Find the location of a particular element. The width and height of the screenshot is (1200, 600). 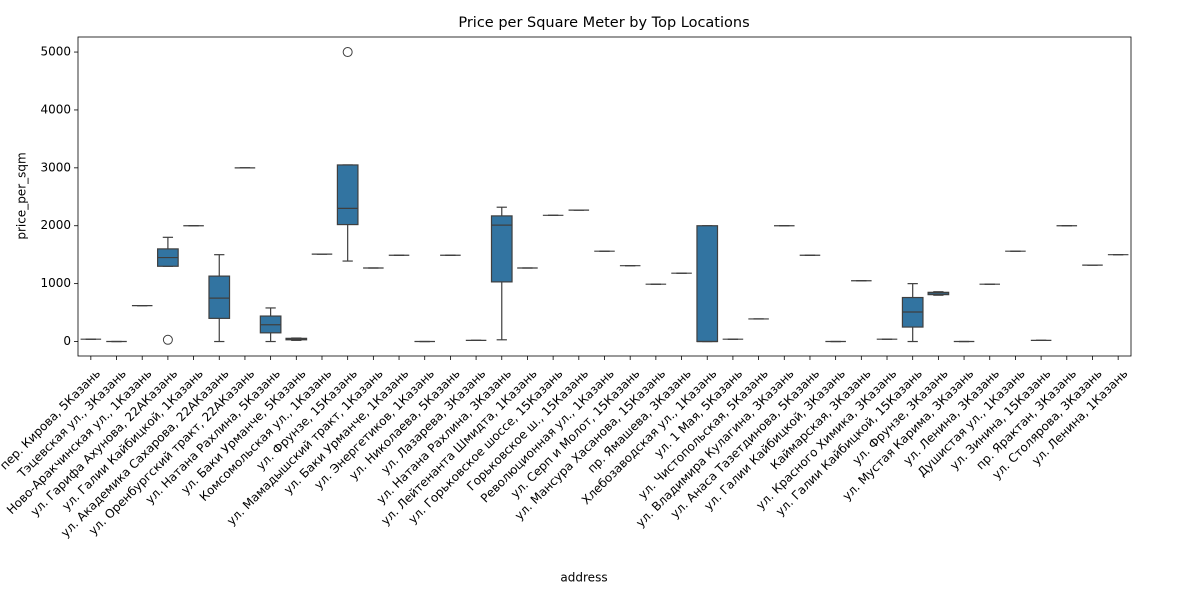

y-tick-label: 2000 is located at coordinates (55, 225).